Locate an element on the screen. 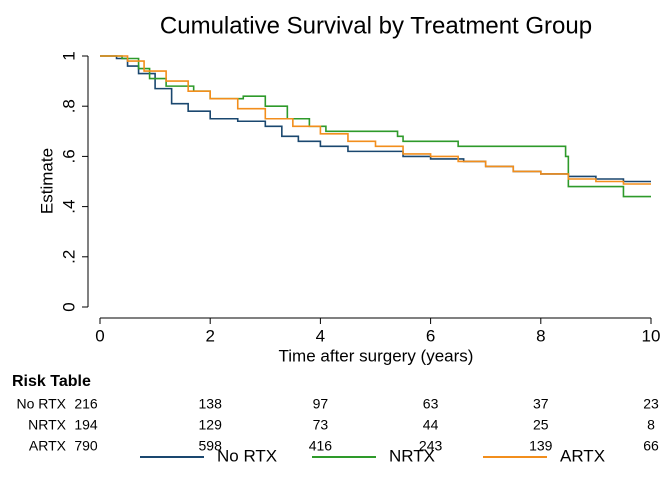 Image resolution: width=666 pixels, height=491 pixels. x-tick-label: 8 is located at coordinates (540, 335).